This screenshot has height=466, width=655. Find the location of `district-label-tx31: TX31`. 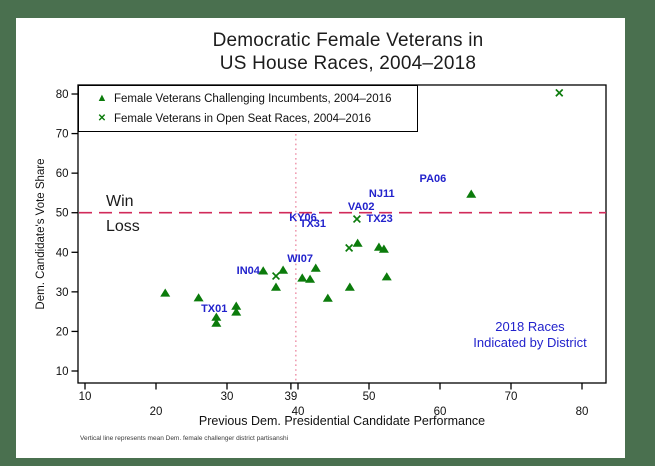

district-label-tx31: TX31 is located at coordinates (313, 224).